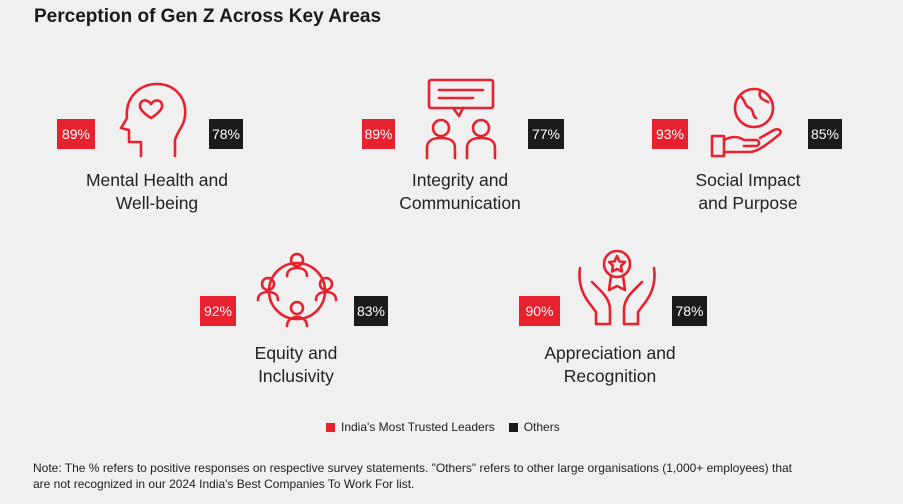 This screenshot has height=504, width=903. Describe the element at coordinates (541, 427) in the screenshot. I see `legend-label-others: Others` at that location.